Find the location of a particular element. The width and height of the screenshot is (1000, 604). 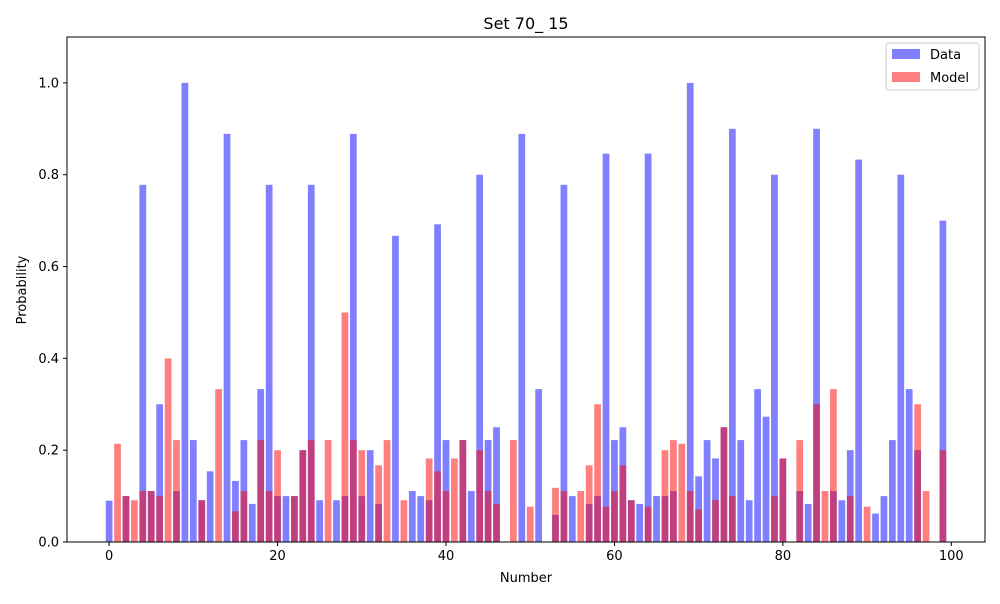

legend-swatch-data is located at coordinates (906, 54).